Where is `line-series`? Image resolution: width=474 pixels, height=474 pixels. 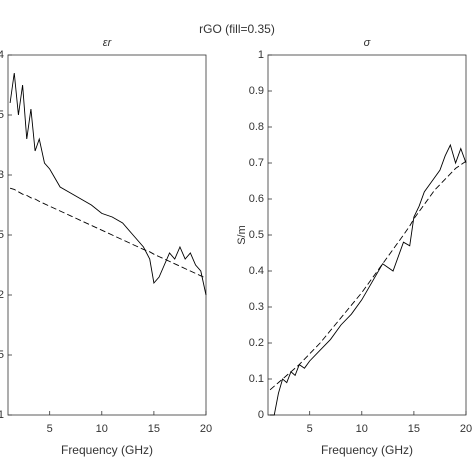 line-series is located at coordinates (108, 233).